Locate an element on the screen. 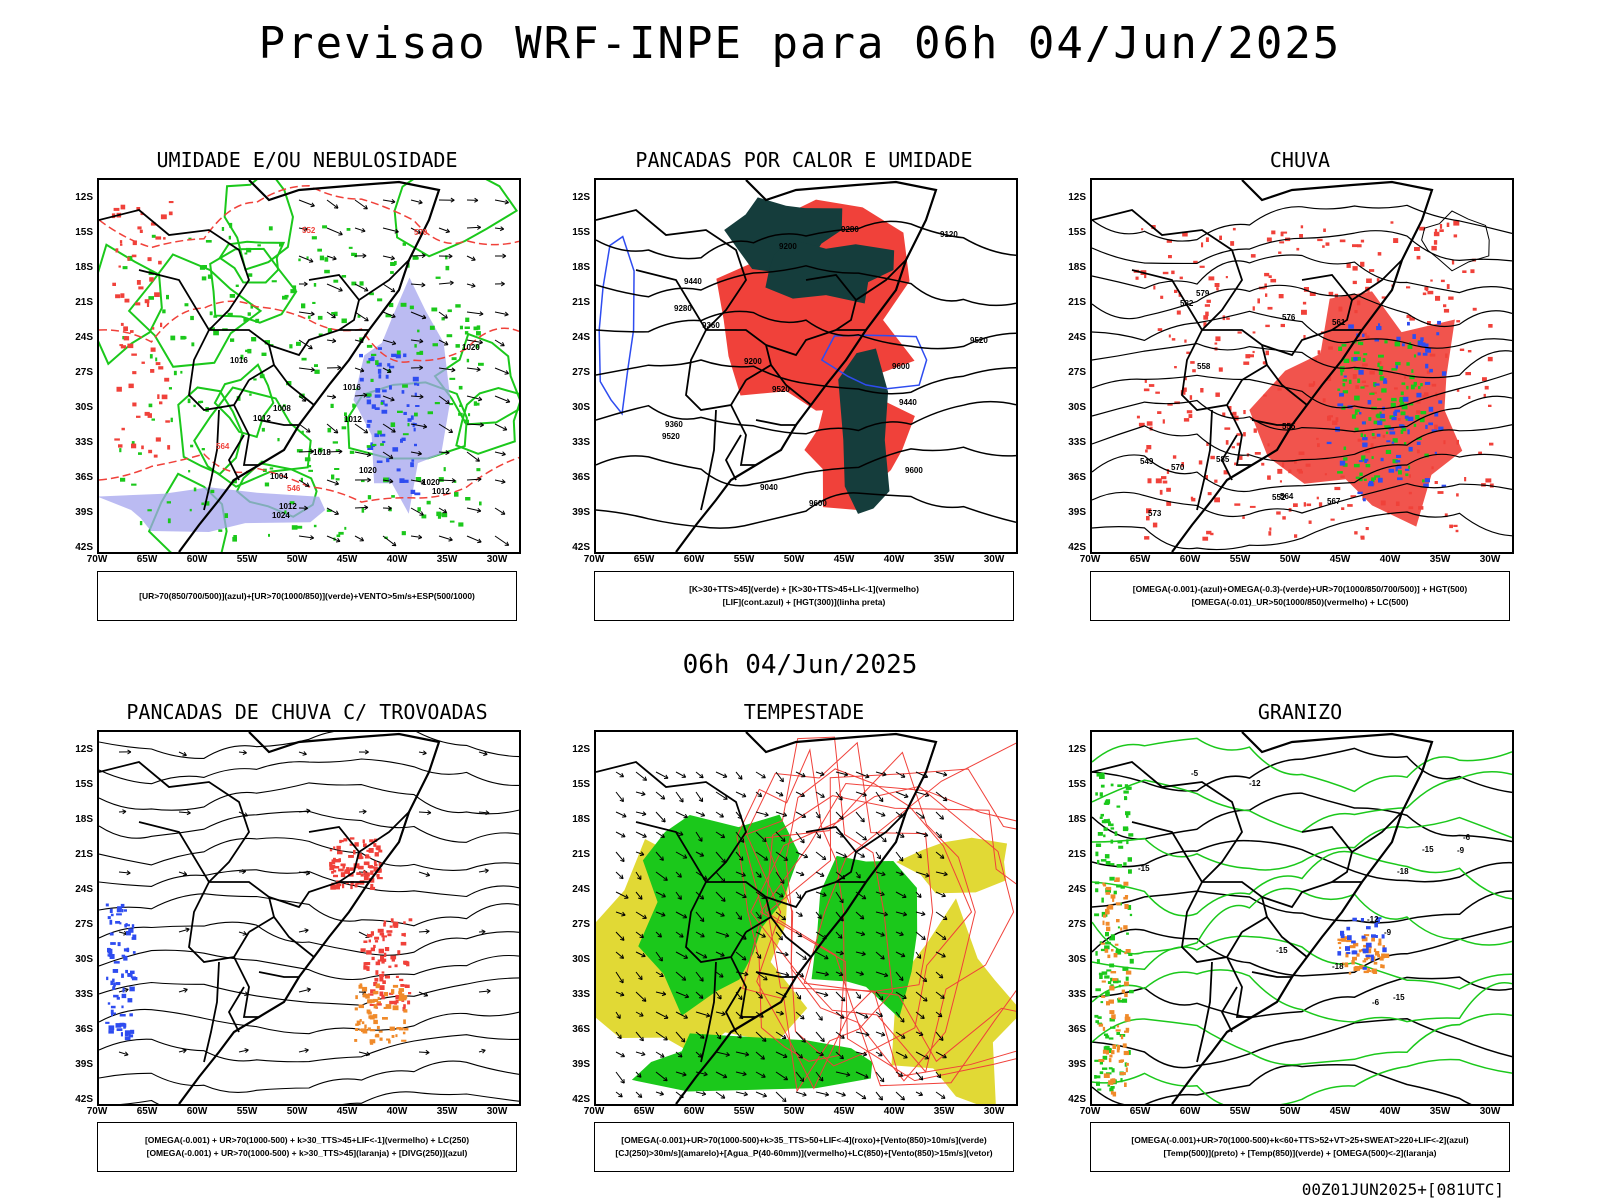 Image resolution: width=1600 pixels, height=1200 pixels. lon-tick: 45W is located at coordinates (347, 559).